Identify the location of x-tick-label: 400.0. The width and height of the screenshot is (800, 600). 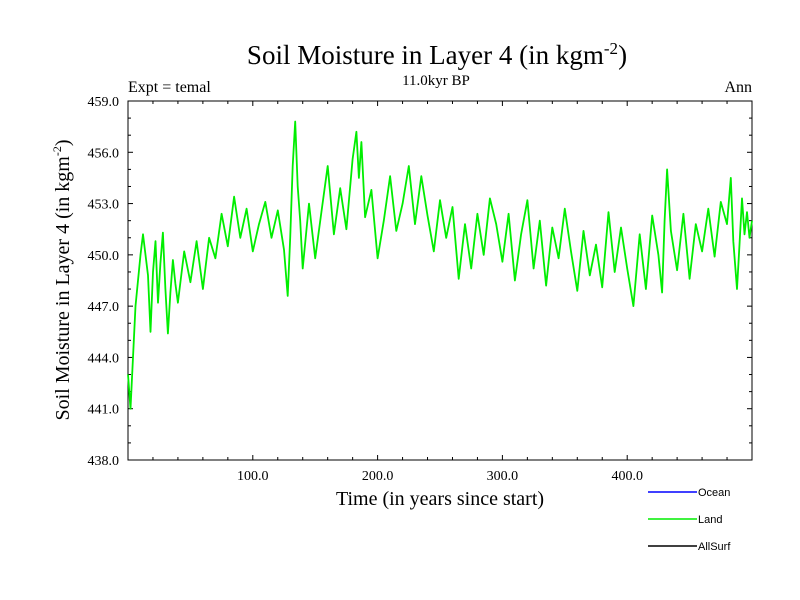
(627, 476).